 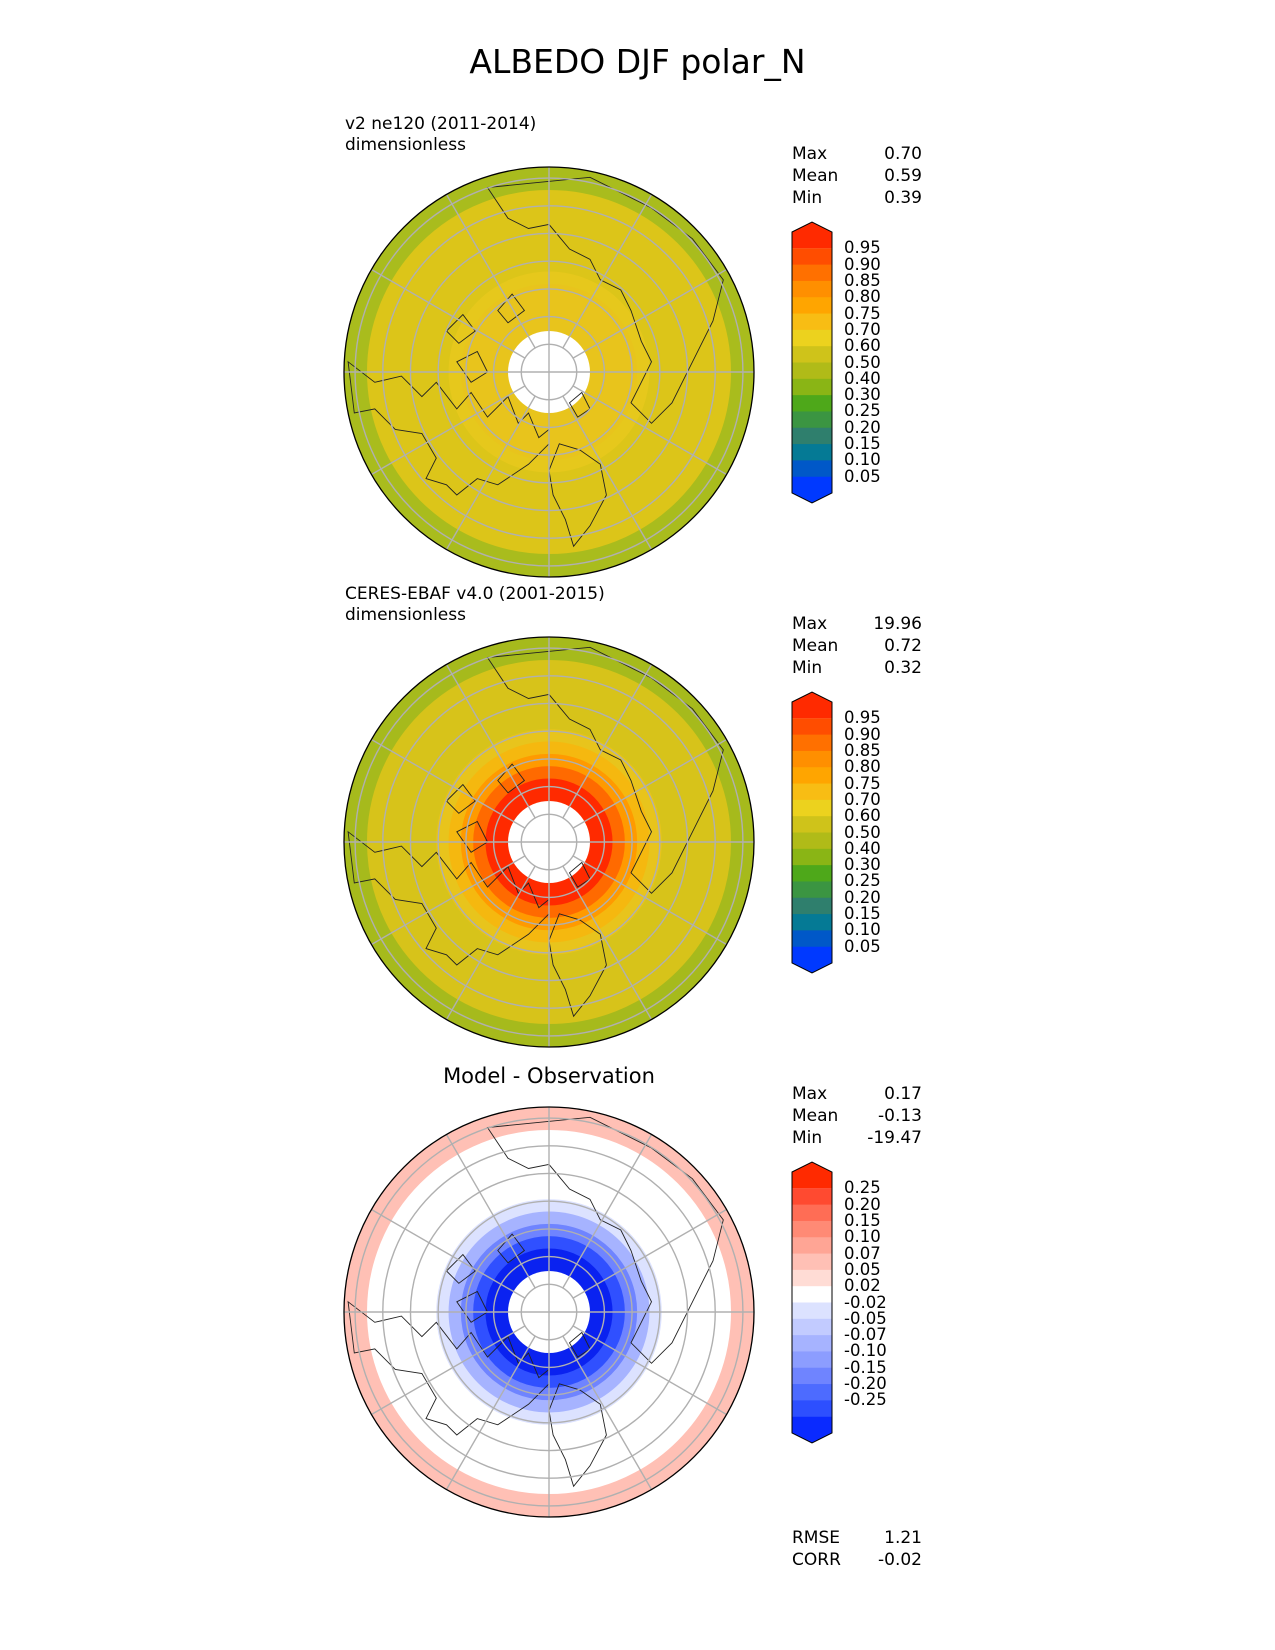 What do you see at coordinates (897, 624) in the screenshot?
I see `stat-value: 19.96` at bounding box center [897, 624].